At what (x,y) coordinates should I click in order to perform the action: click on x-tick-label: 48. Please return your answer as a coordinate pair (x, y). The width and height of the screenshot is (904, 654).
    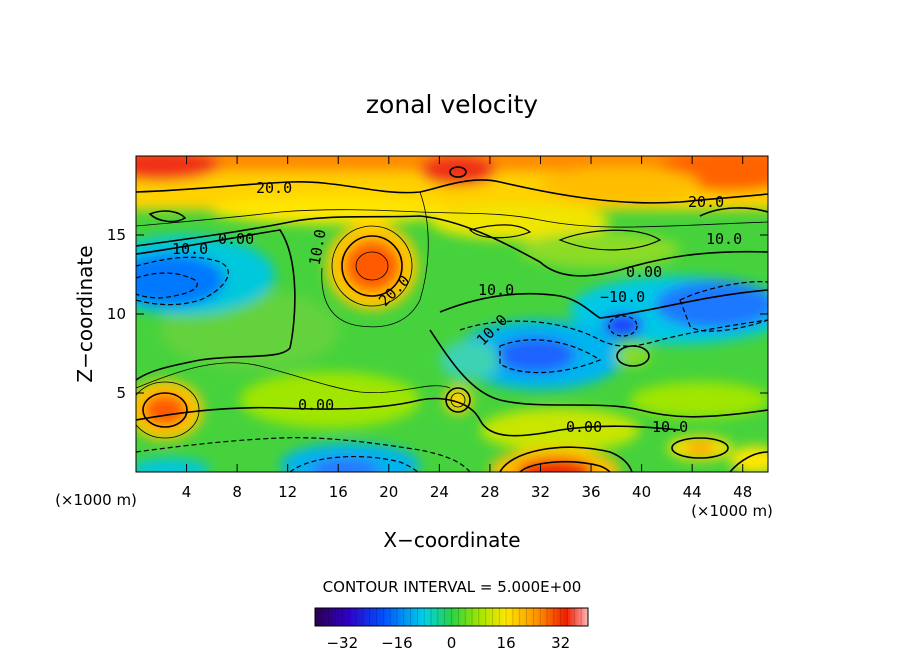
    Looking at the image, I should click on (742, 492).